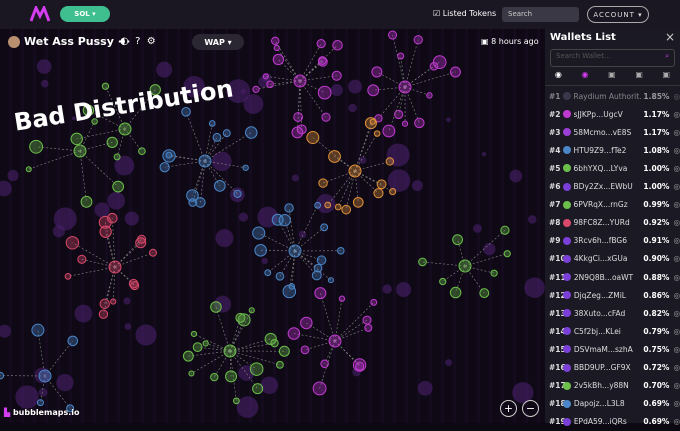  What do you see at coordinates (670, 37) in the screenshot?
I see `close-button: ×` at bounding box center [670, 37].